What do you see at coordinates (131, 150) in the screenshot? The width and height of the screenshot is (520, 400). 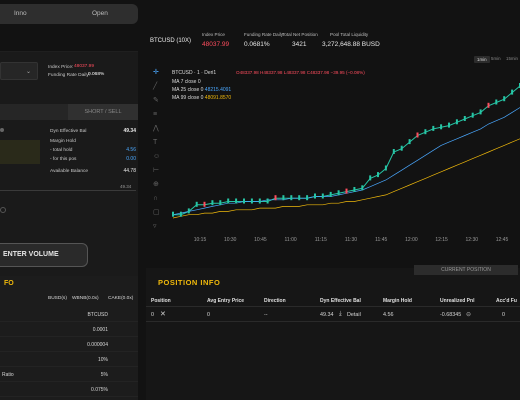 I see `total-hold-value: 4.56` at bounding box center [131, 150].